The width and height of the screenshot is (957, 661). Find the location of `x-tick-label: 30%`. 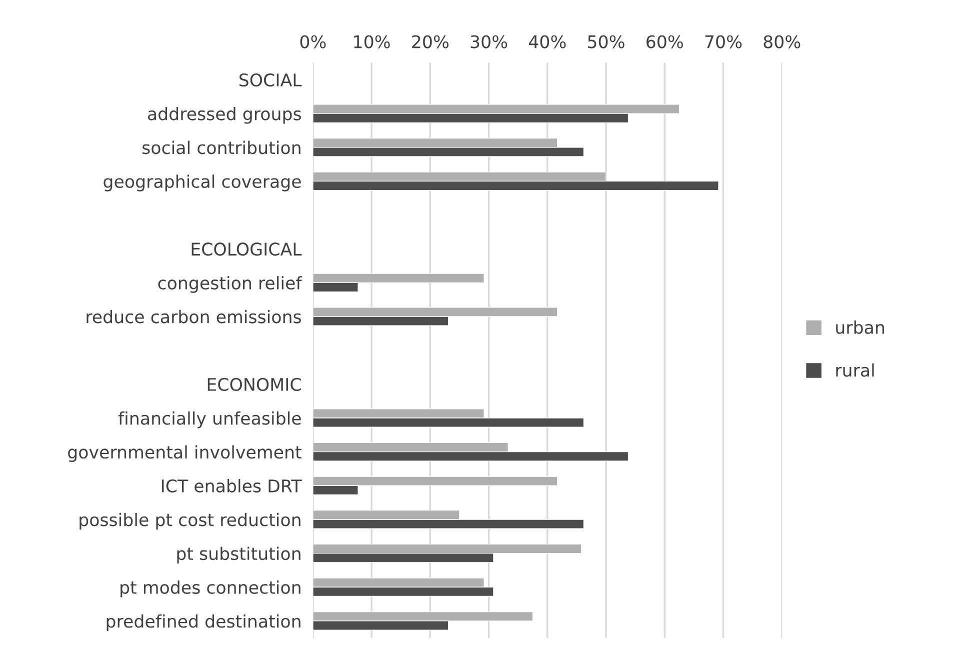

x-tick-label: 30% is located at coordinates (489, 41).